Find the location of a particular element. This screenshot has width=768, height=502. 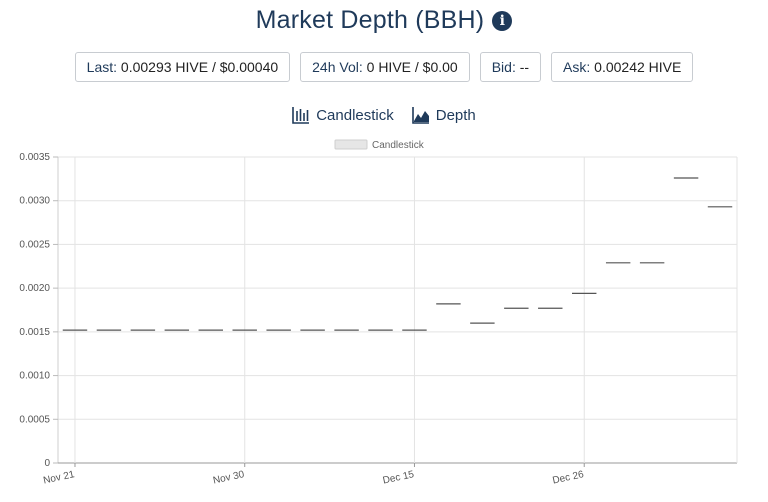

page-title: Market Depth (BBH) is located at coordinates (370, 20).